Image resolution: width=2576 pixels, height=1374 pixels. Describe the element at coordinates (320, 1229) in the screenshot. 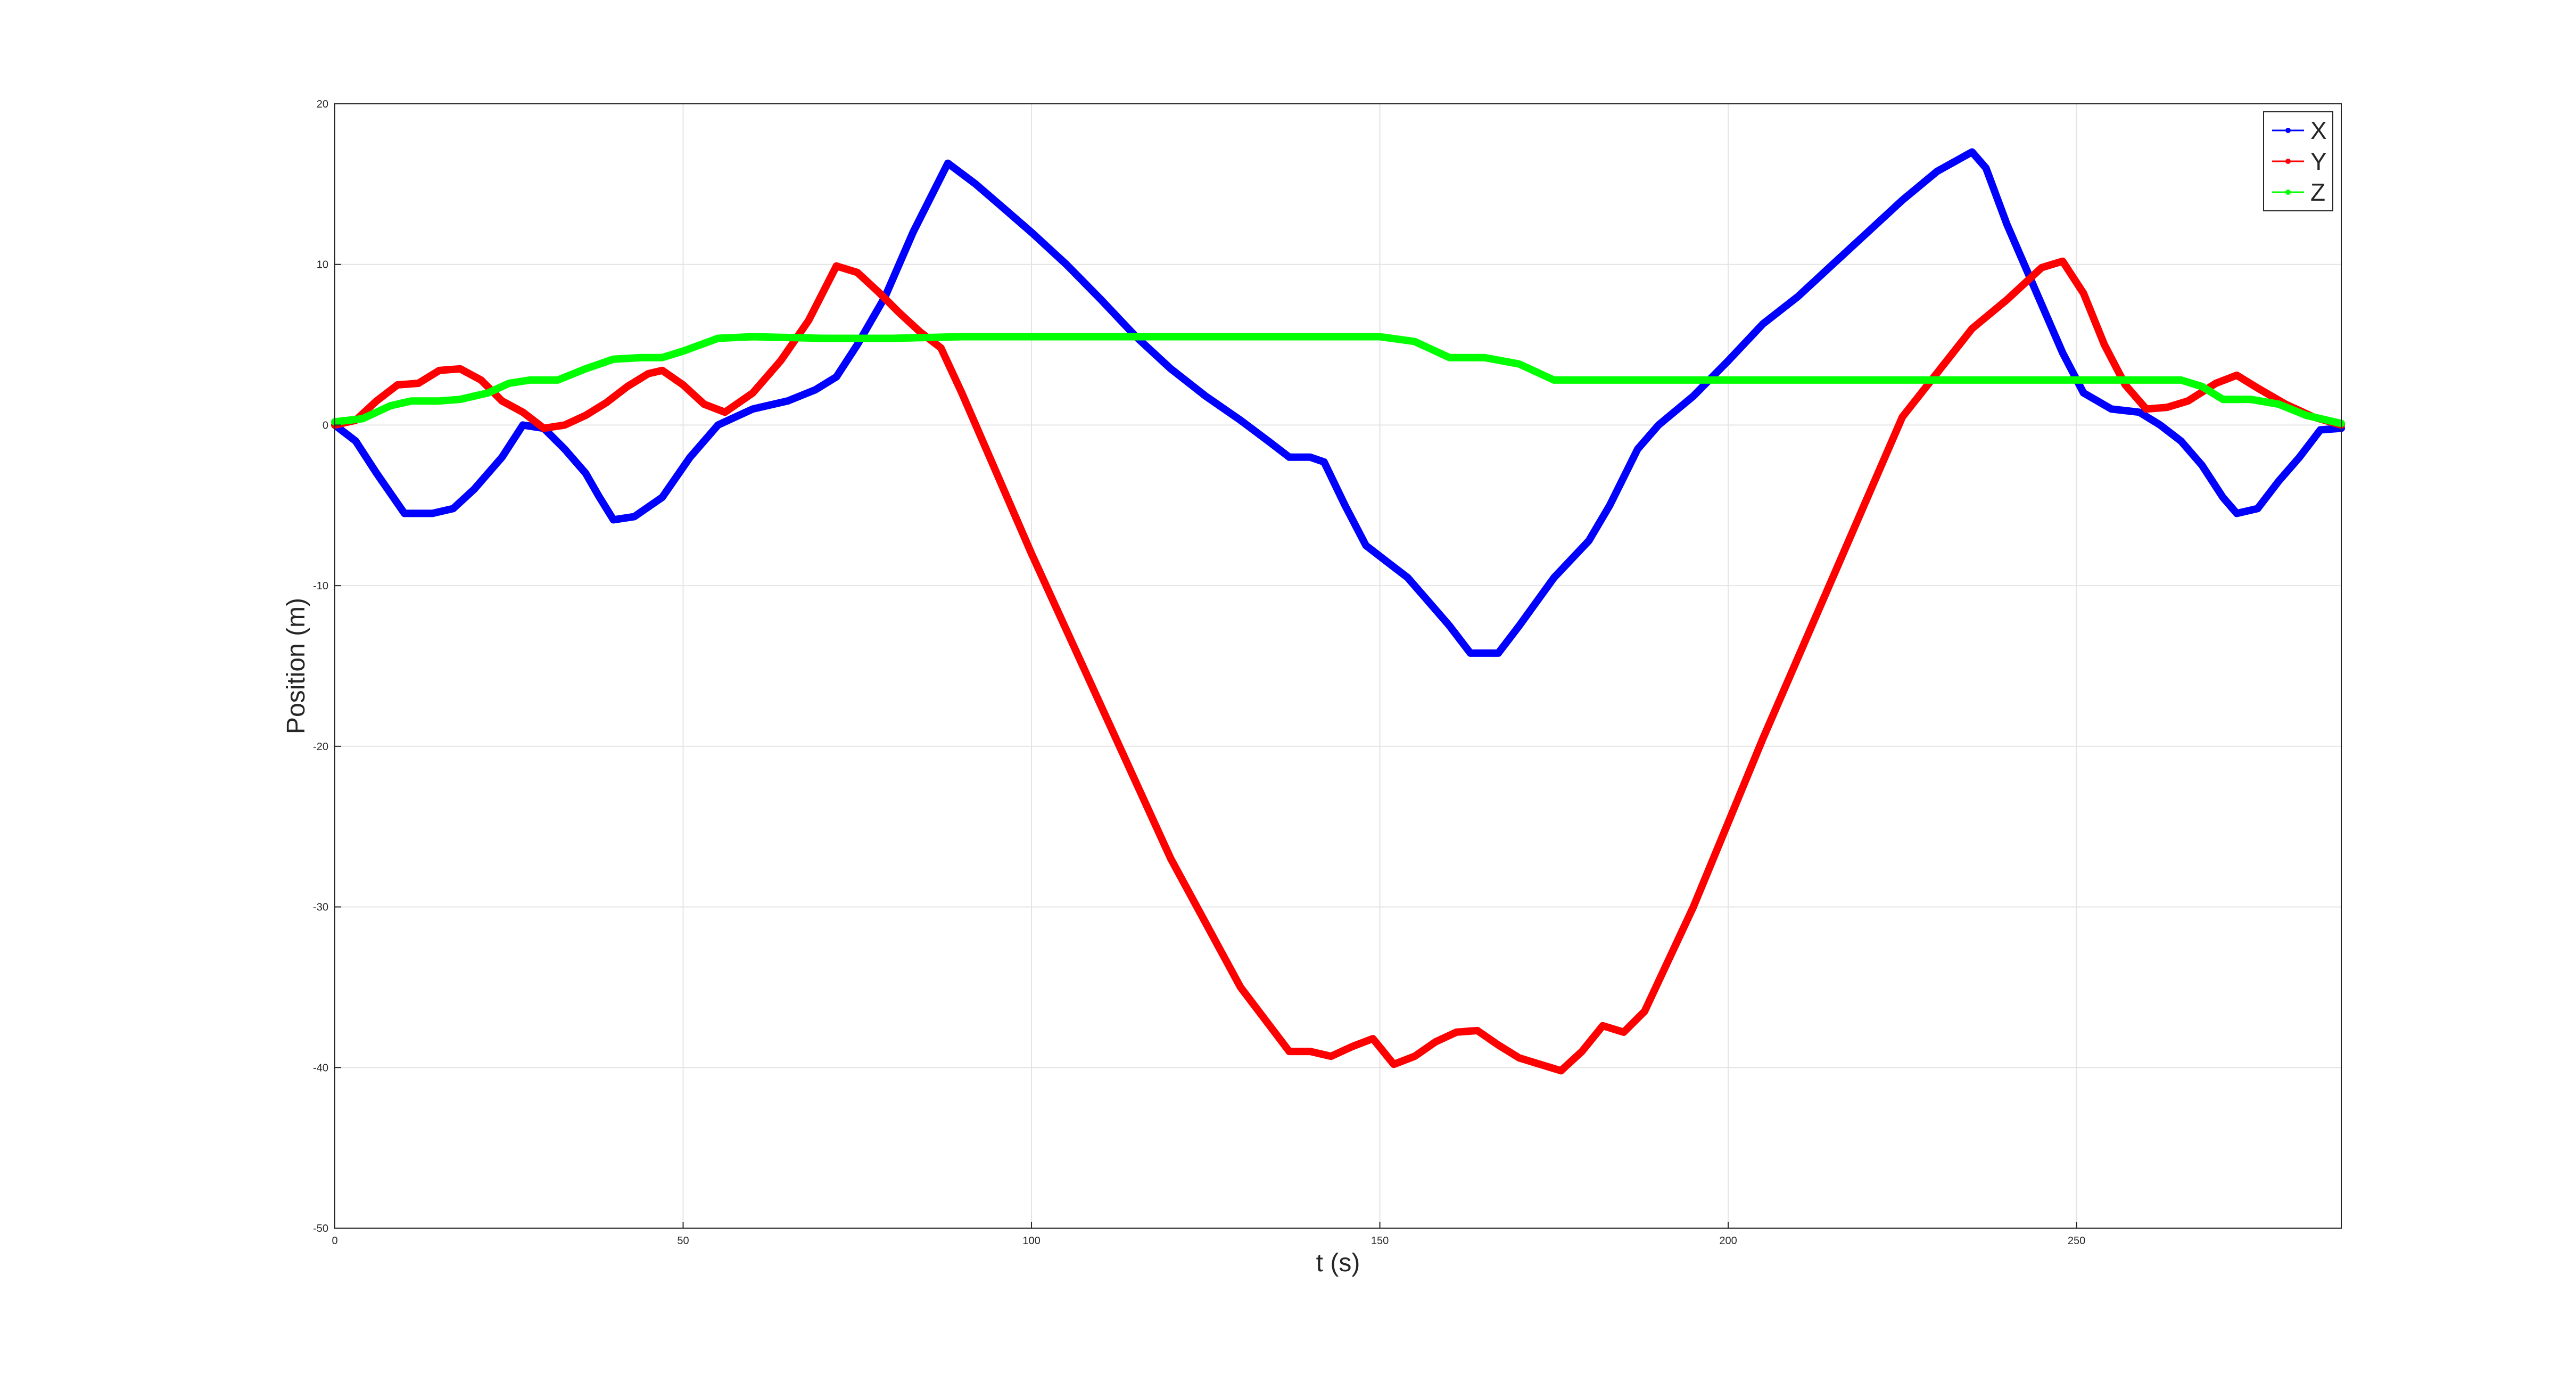

I see `y-tick-label: -50` at that location.